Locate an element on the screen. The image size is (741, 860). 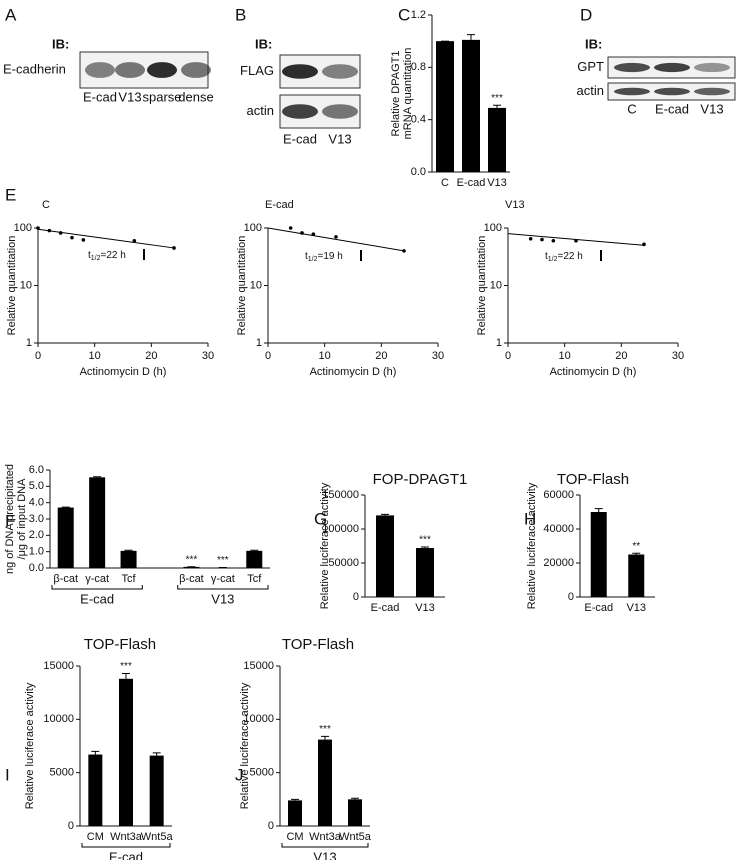
y-tick-label: 0 is located at coordinates (71, 826).